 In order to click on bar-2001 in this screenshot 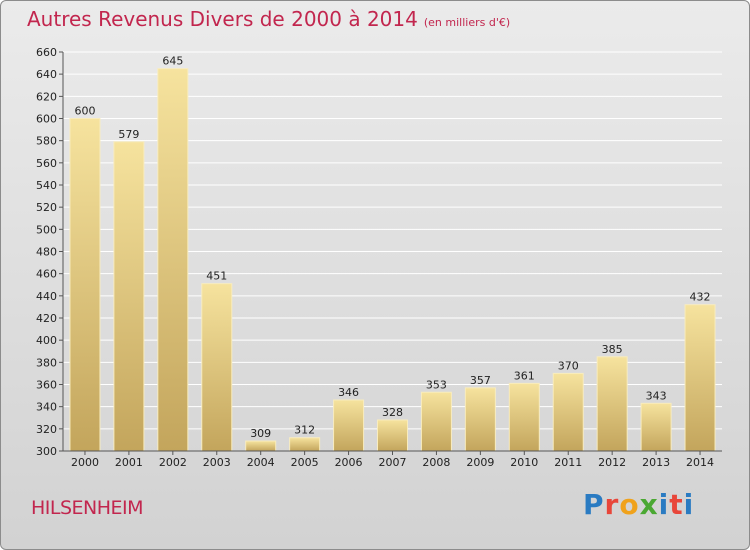, I will do `click(129, 296)`.